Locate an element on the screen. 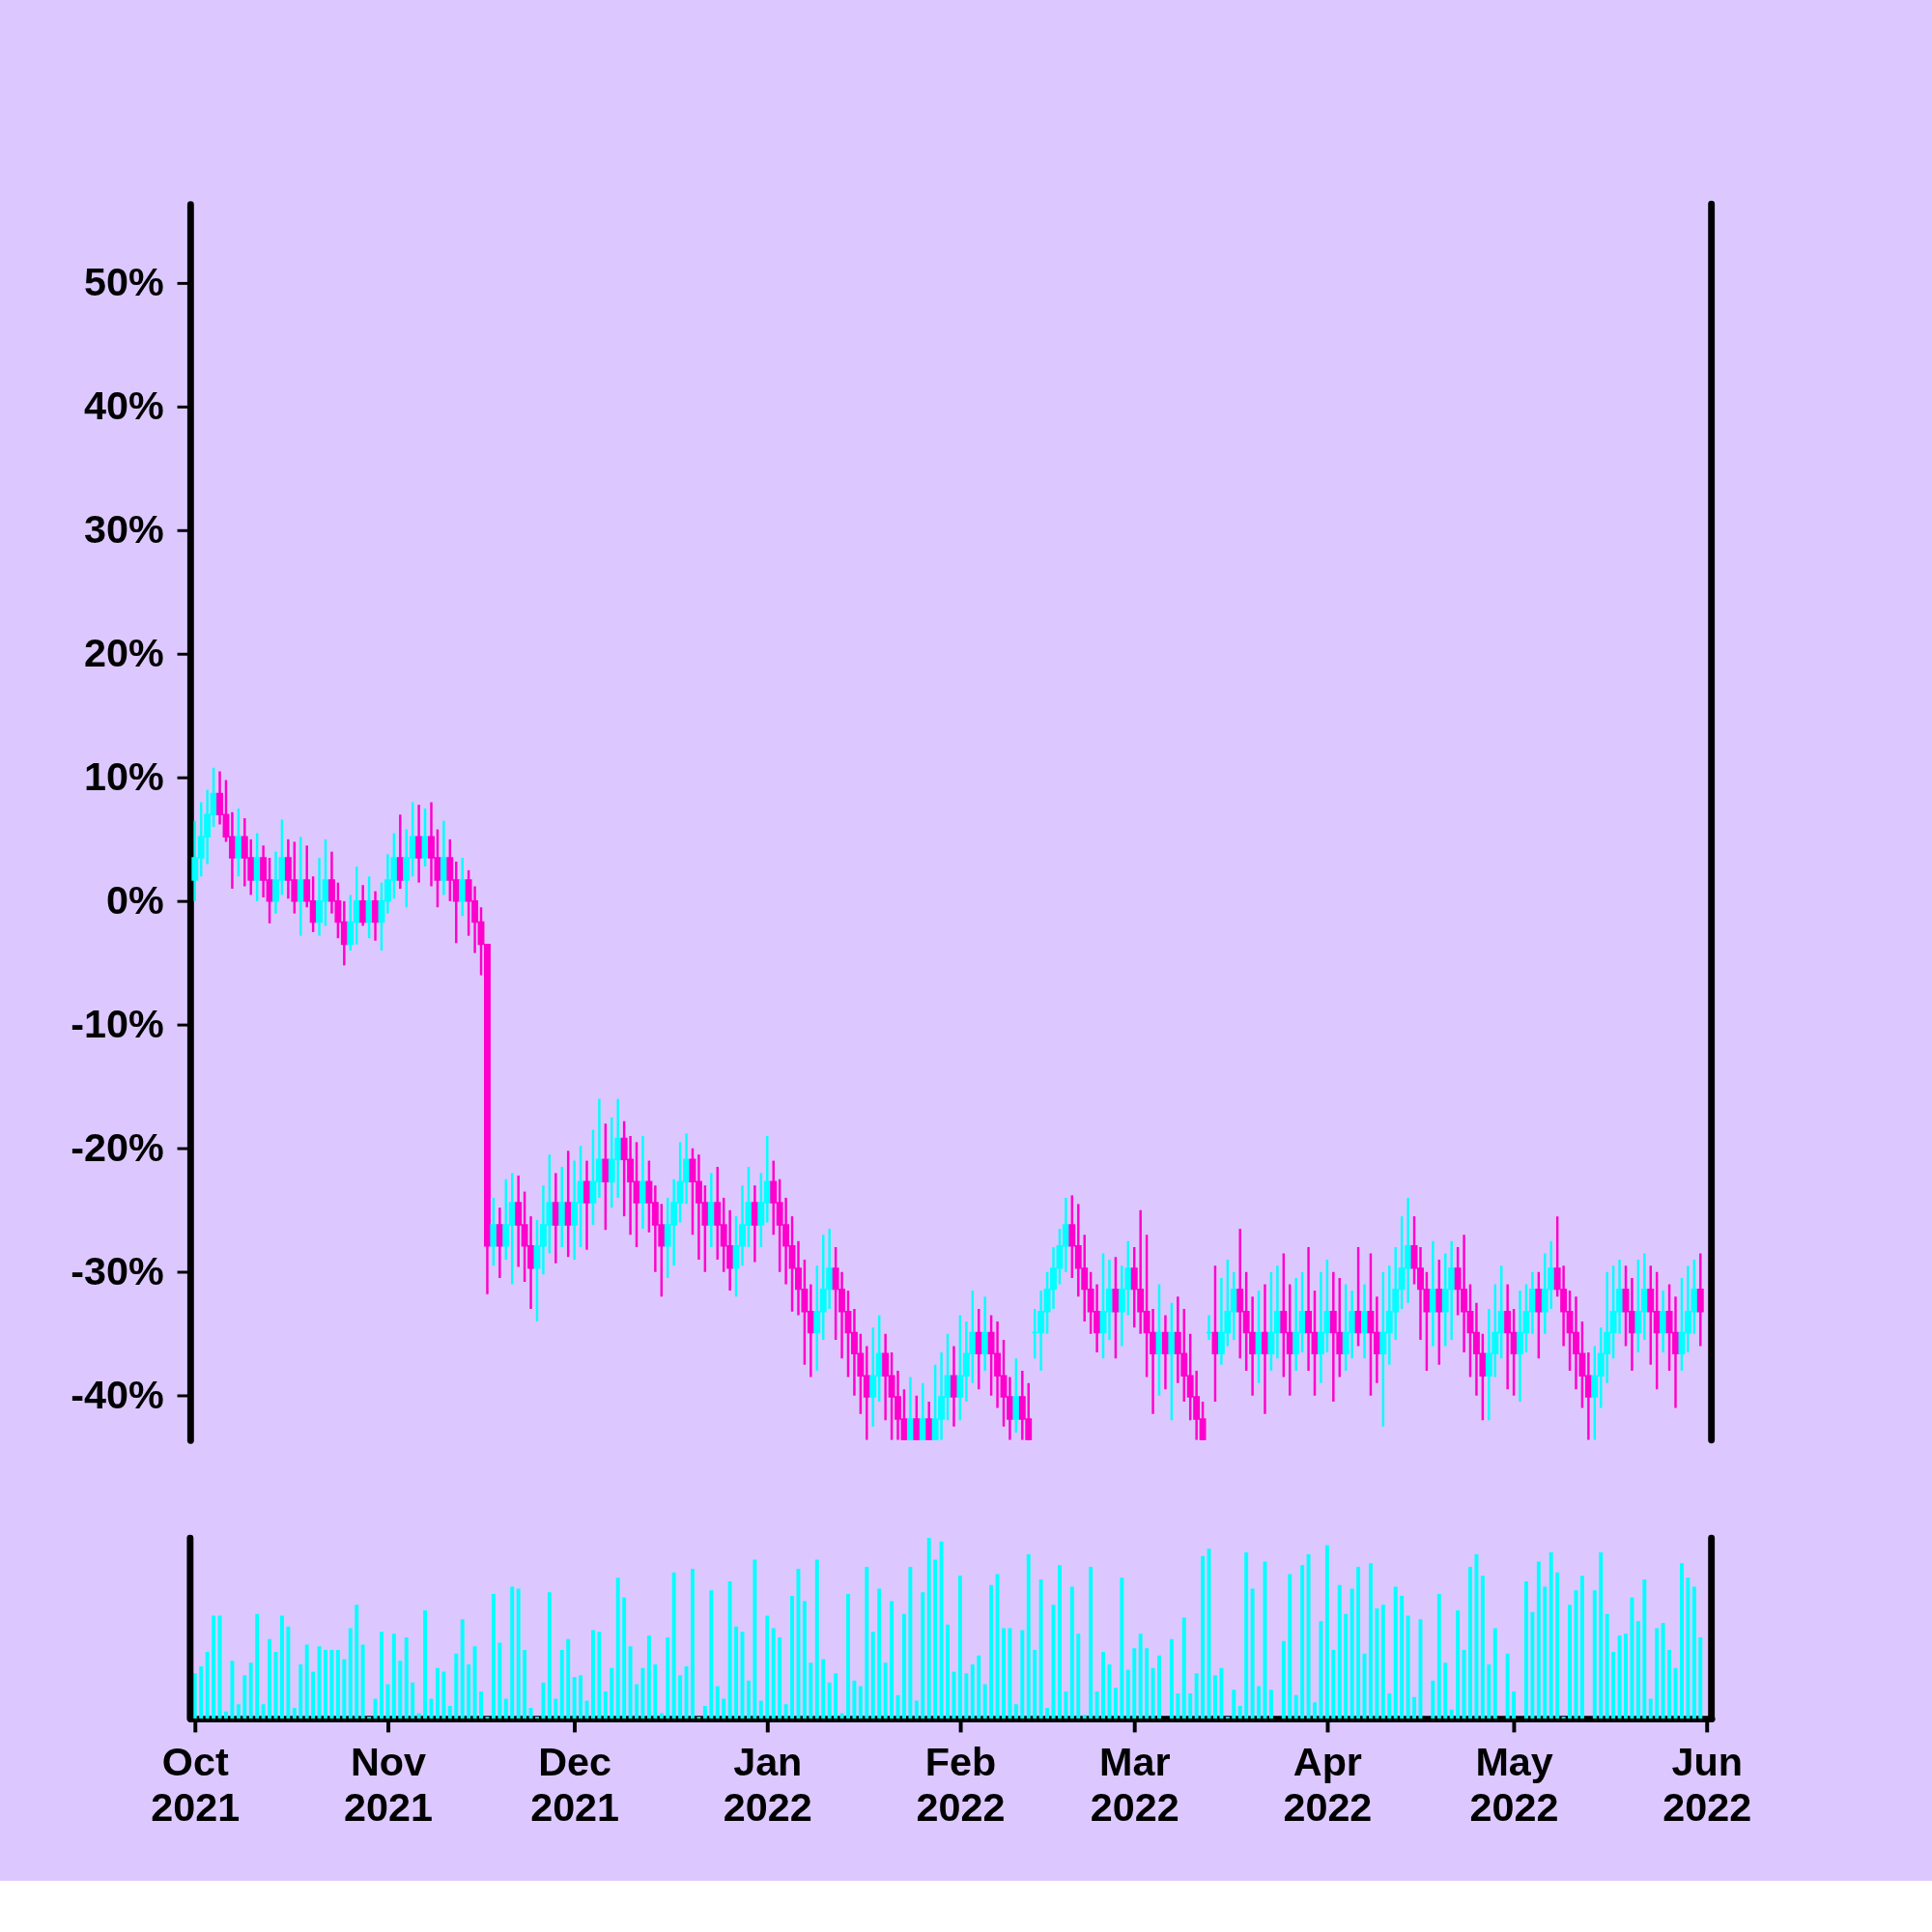 The width and height of the screenshot is (1932, 1932). y-tick-label: -40% is located at coordinates (117, 1394).